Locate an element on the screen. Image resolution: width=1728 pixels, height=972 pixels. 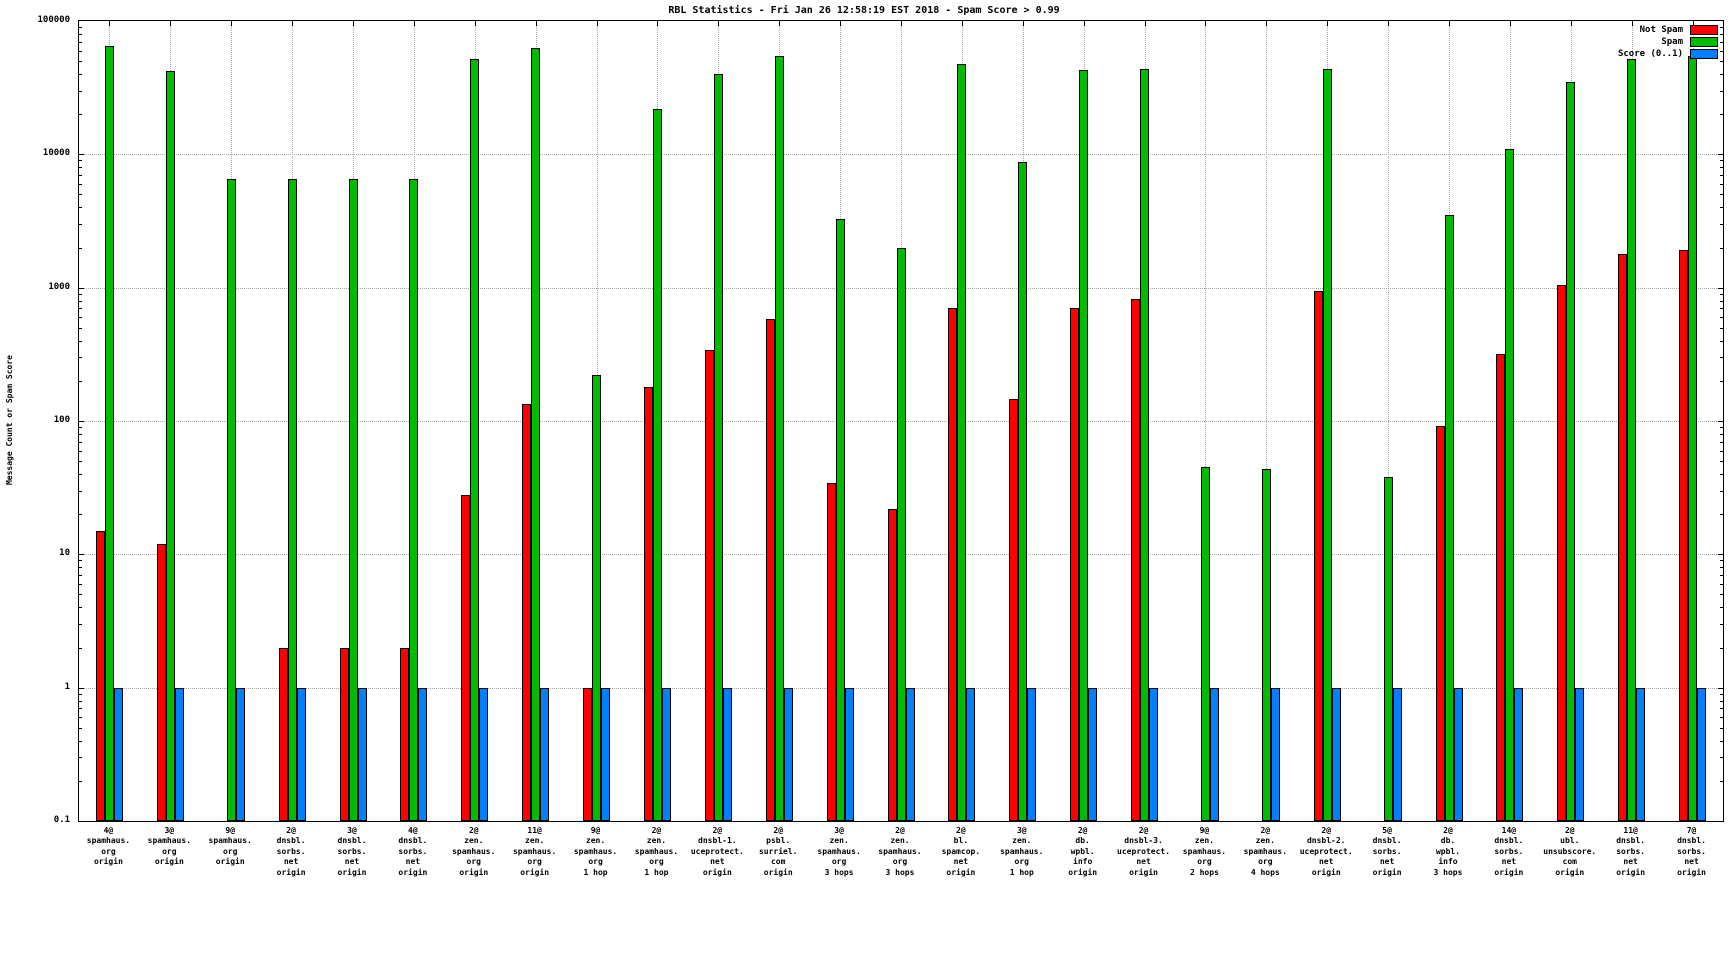
x-tick-label: 2@ ubl. unsubscore. com origin is located at coordinates (1570, 851).